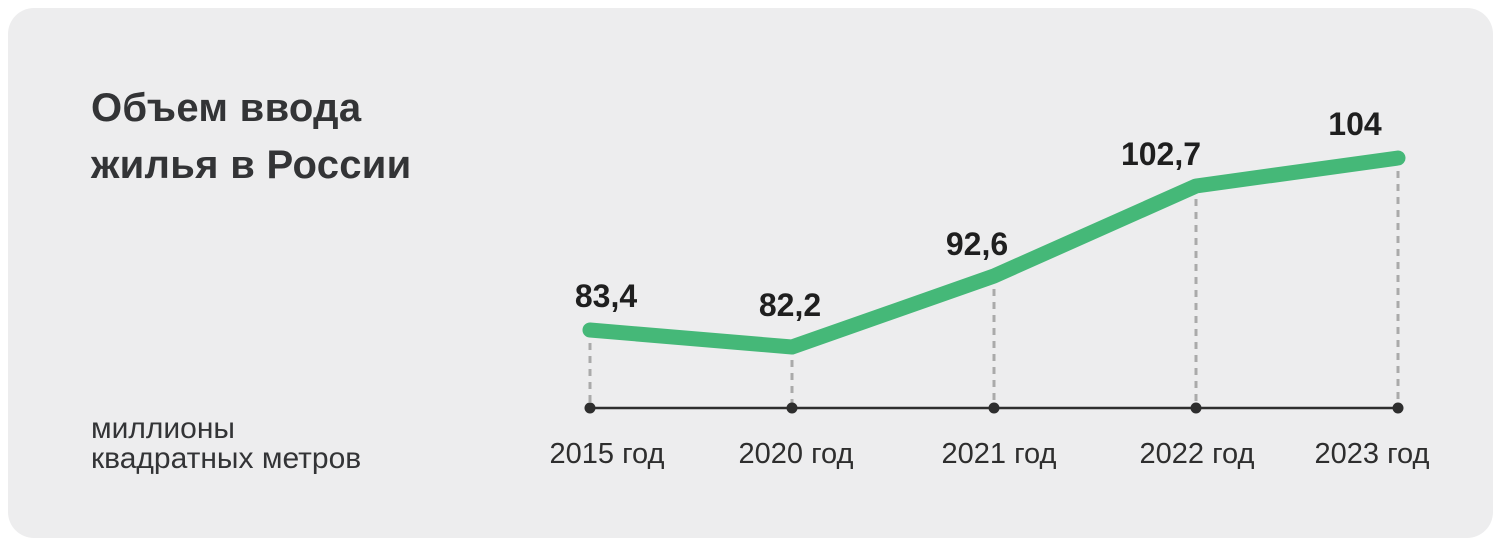  Describe the element at coordinates (163, 428) in the screenshot. I see `unit-note-line1: миллионы` at that location.